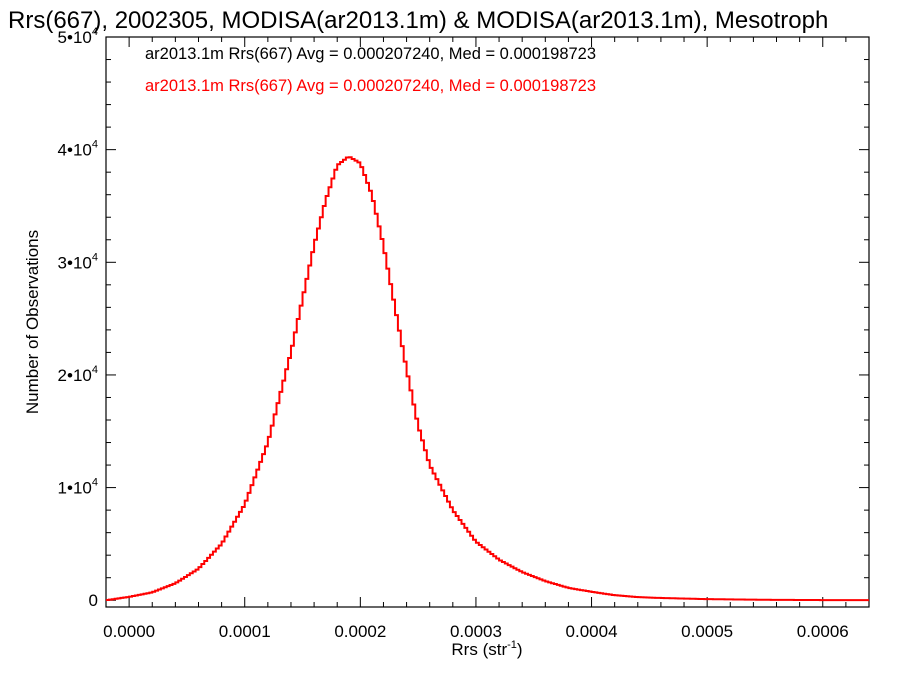 Image resolution: width=900 pixels, height=675 pixels. What do you see at coordinates (75, 375) in the screenshot?
I see `y-tick-mantissa: 2•10` at bounding box center [75, 375].